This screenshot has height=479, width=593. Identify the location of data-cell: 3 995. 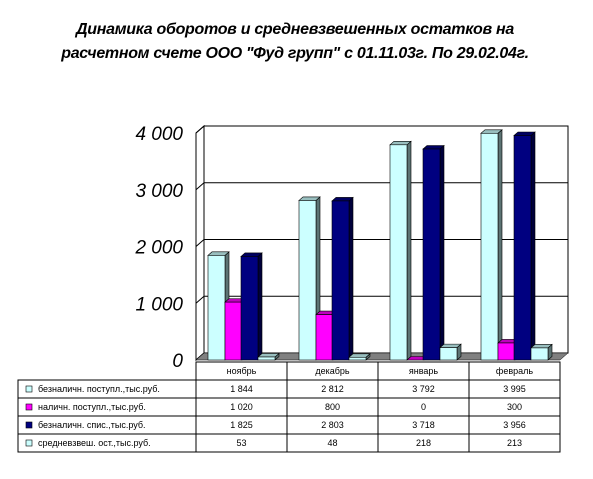
(514, 389).